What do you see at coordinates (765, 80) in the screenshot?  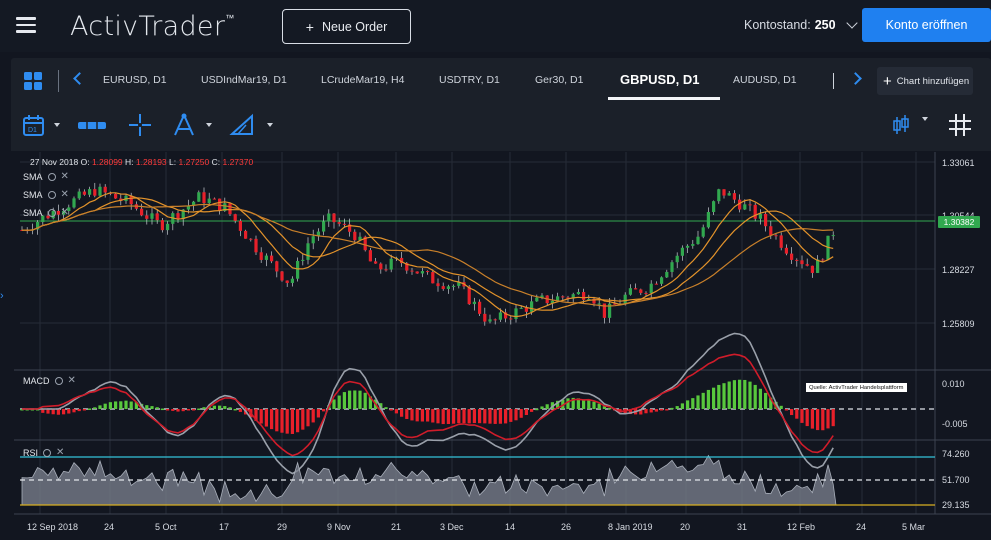 I see `tab-audusd: AUDUSD, D1` at bounding box center [765, 80].